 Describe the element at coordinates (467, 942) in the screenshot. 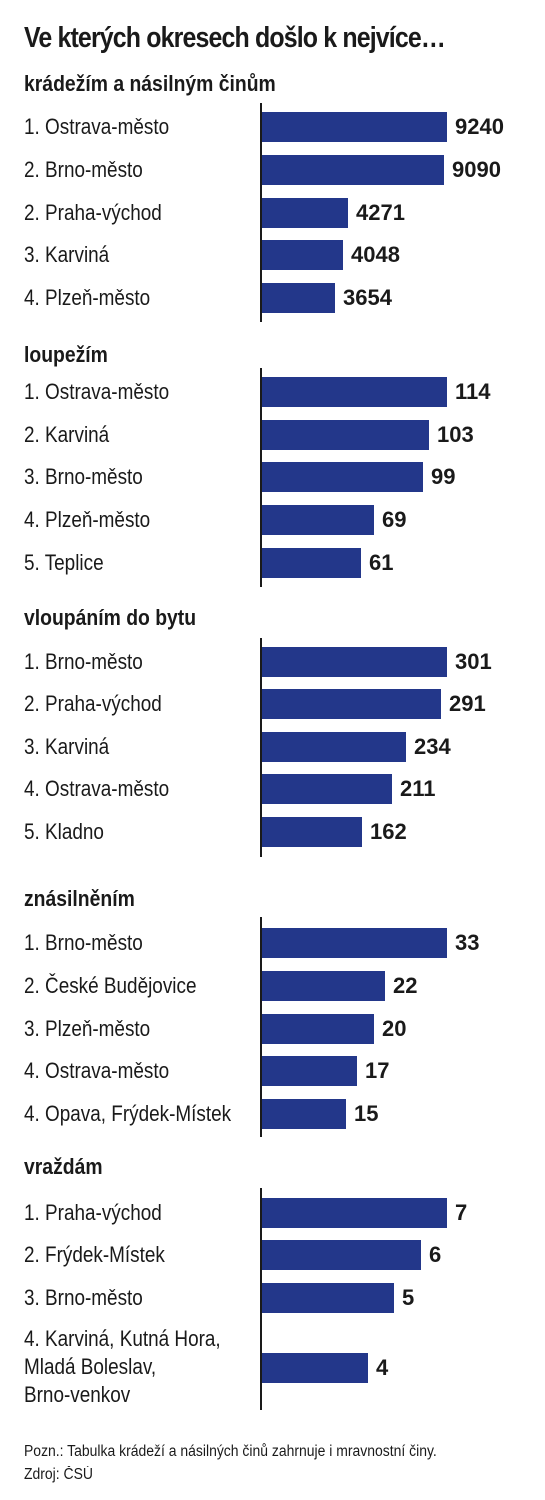

I see `value-label: 33` at that location.